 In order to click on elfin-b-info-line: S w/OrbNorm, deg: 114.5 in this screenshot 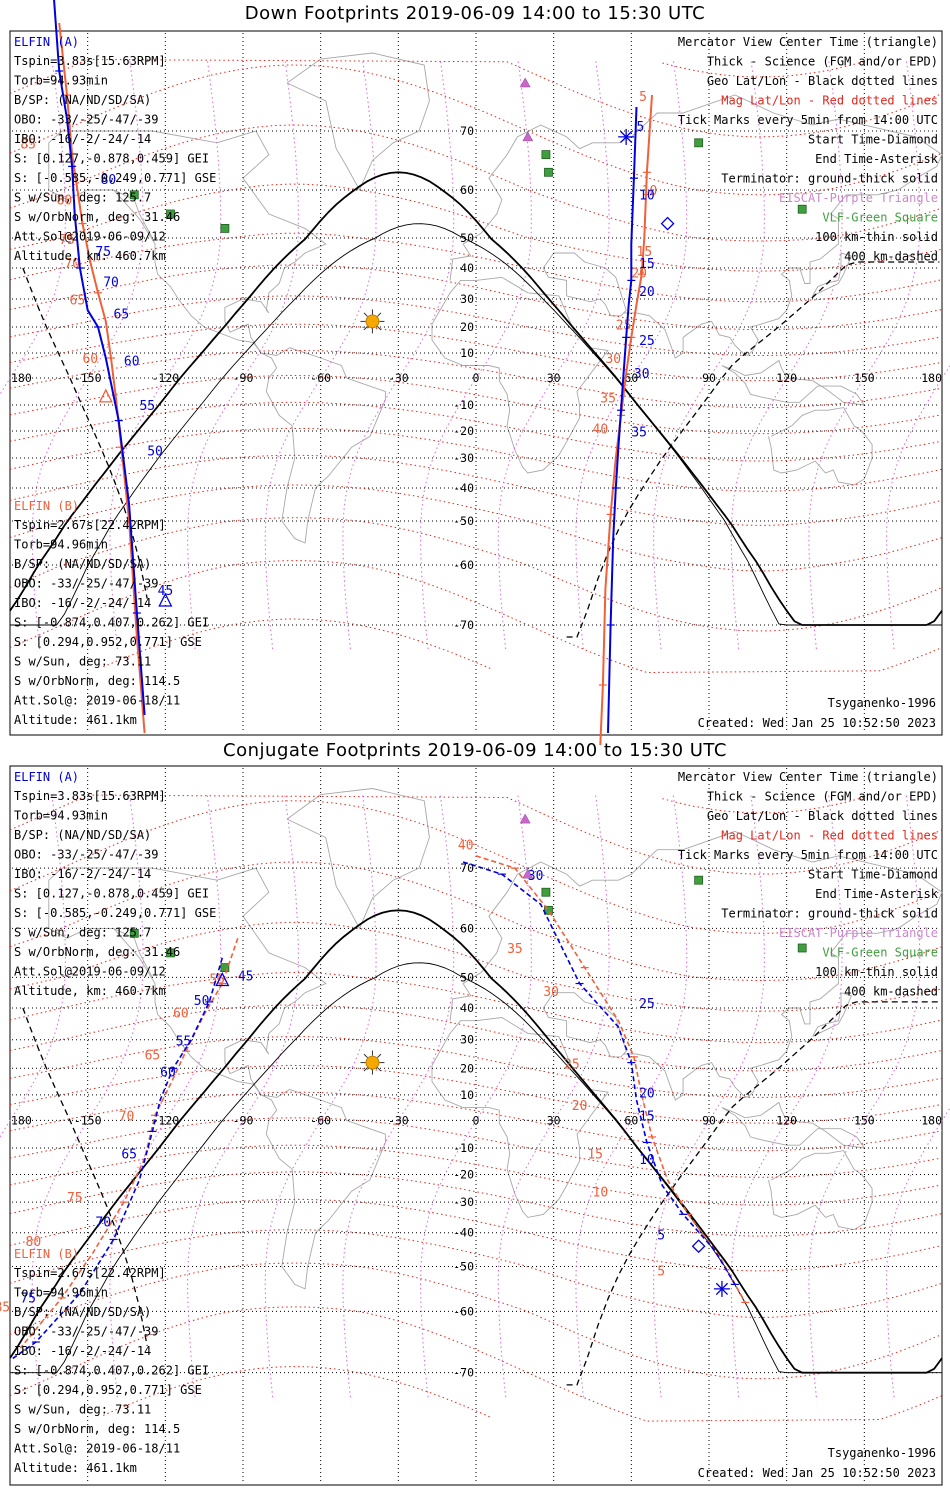, I will do `click(97, 1429)`.